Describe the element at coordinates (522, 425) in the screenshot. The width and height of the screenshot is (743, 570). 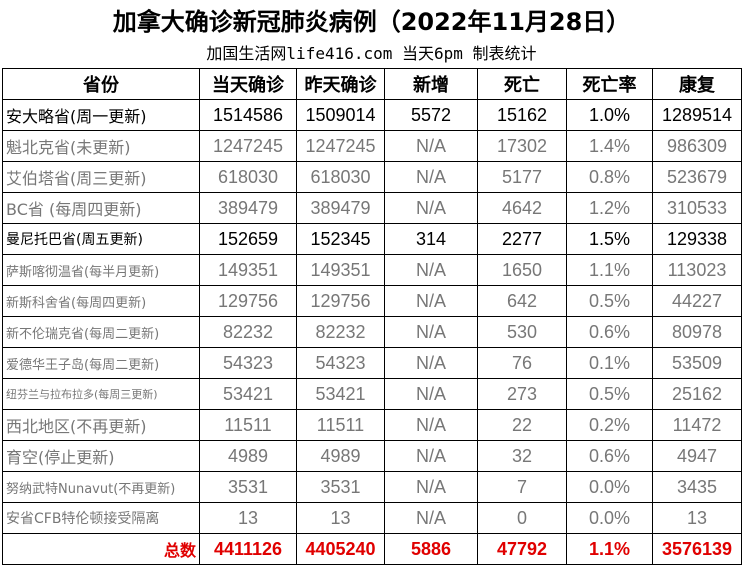
I see `value-cell: 22` at that location.